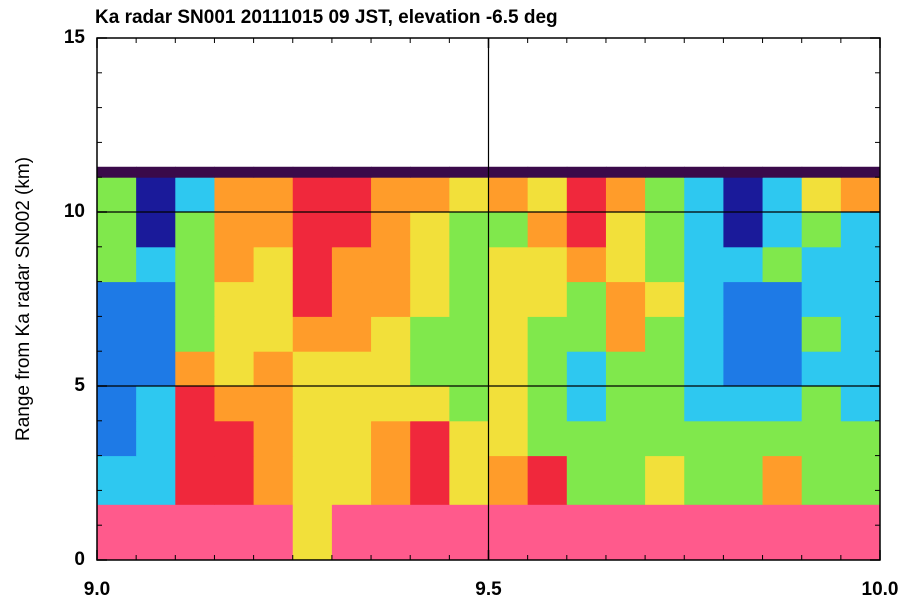 The height and width of the screenshot is (606, 905). Describe the element at coordinates (79, 385) in the screenshot. I see `y-tick-label: 5` at that location.